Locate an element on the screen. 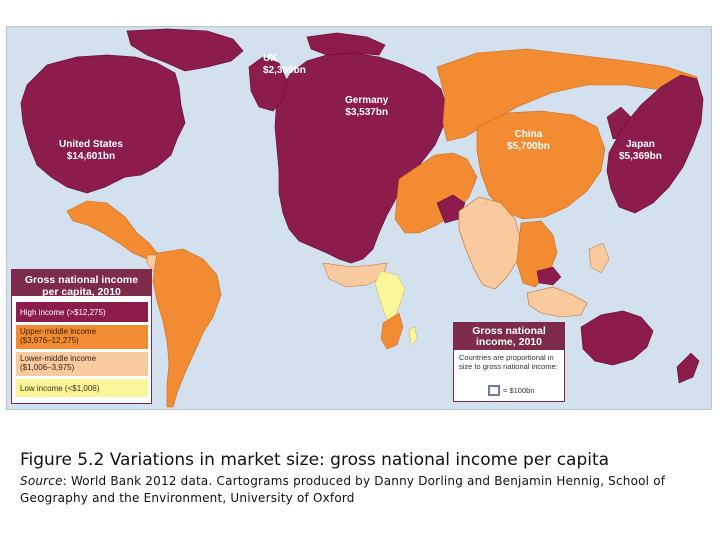 This screenshot has height=540, width=720. label-china: China $5,700bn is located at coordinates (528, 140).